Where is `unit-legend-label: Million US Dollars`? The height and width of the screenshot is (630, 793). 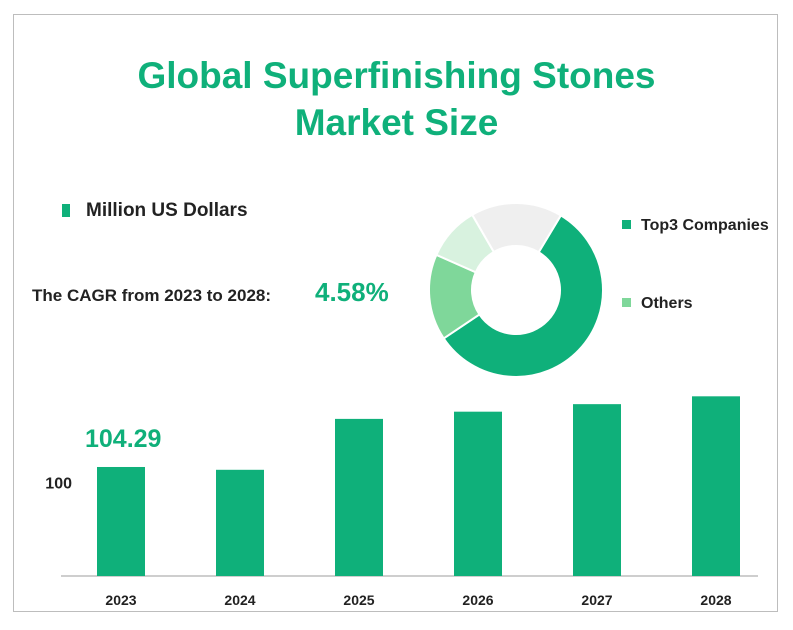 unit-legend-label: Million US Dollars is located at coordinates (167, 210).